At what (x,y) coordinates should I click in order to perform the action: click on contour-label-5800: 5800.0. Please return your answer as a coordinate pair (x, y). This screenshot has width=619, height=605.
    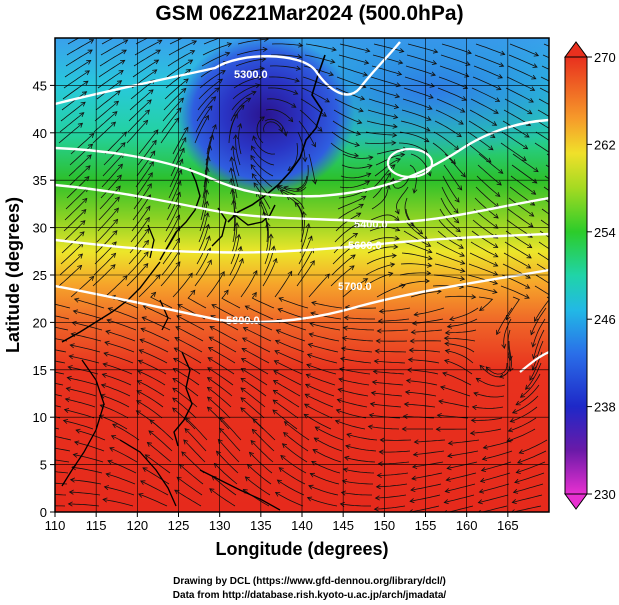
    Looking at the image, I should click on (243, 321).